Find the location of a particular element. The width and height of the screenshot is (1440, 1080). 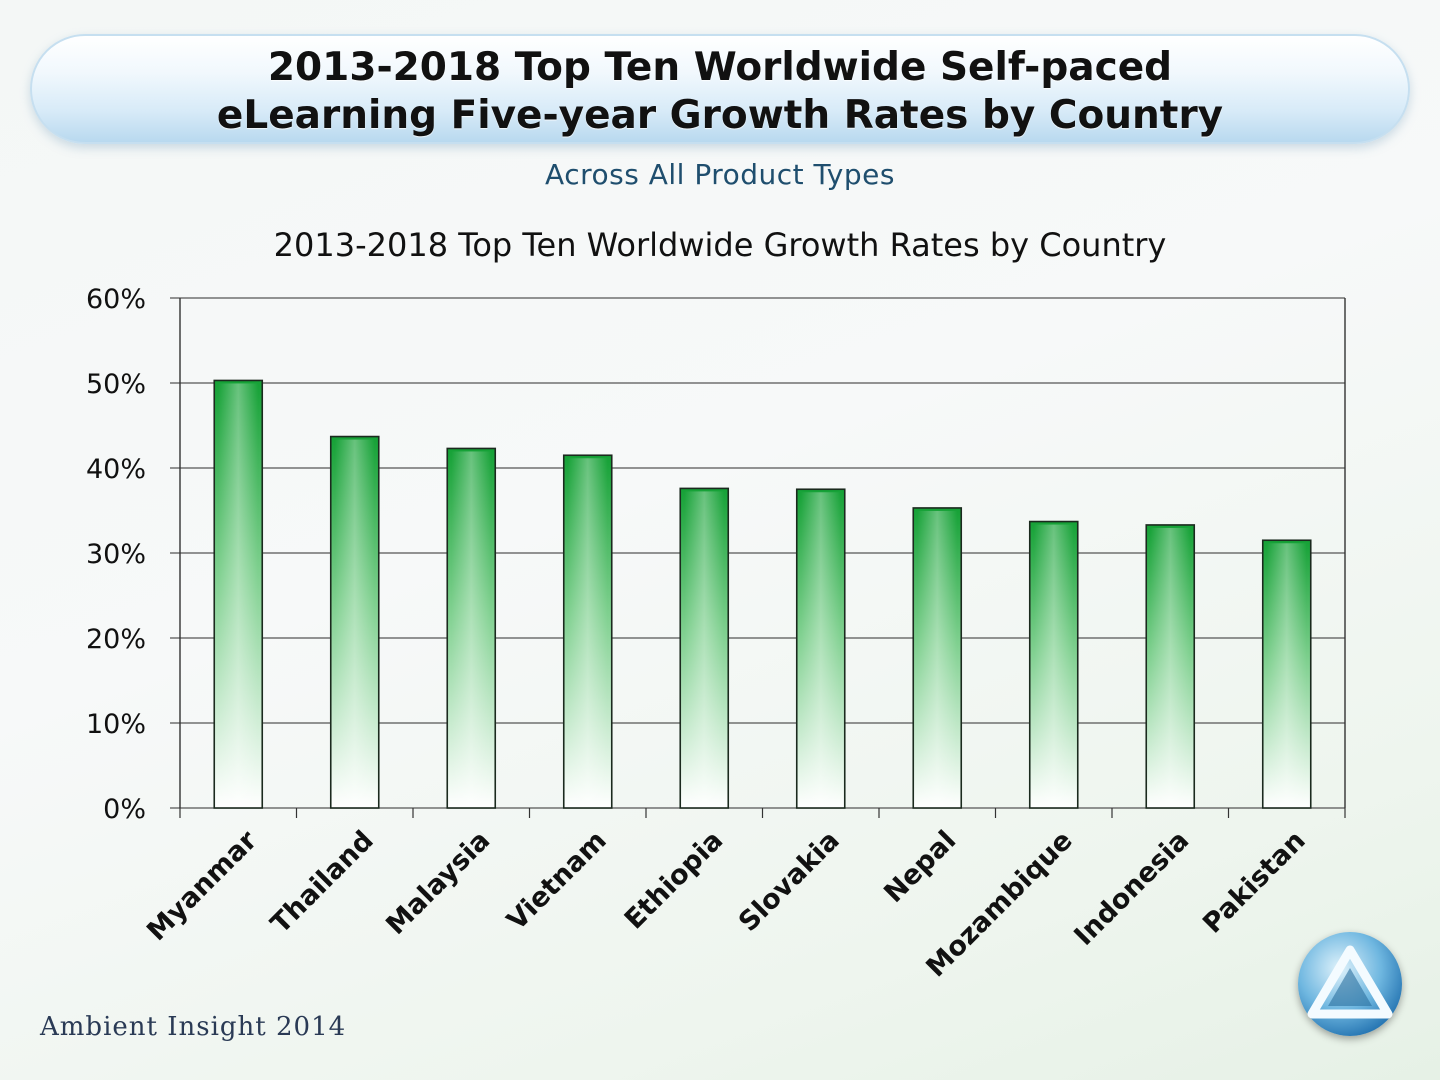

x-tick-label: Malaysia is located at coordinates (438, 883).